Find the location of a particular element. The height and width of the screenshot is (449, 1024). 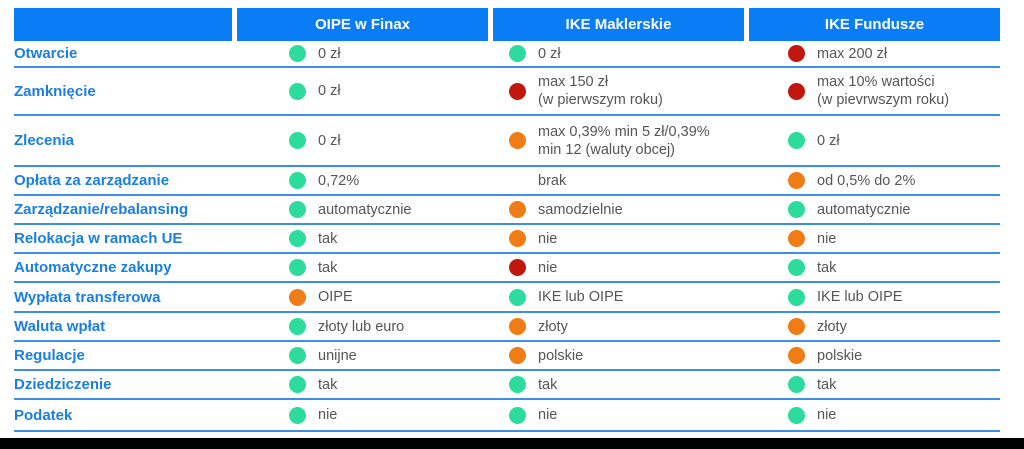

cell-text: polskie is located at coordinates (561, 355).